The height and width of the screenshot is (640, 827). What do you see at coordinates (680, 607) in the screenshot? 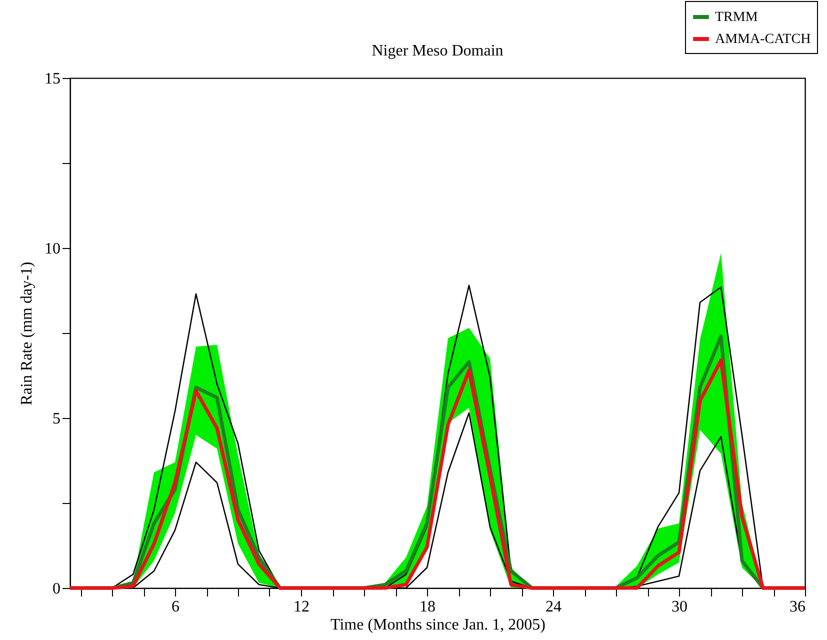
I see `x-tick-label: 30` at bounding box center [680, 607].